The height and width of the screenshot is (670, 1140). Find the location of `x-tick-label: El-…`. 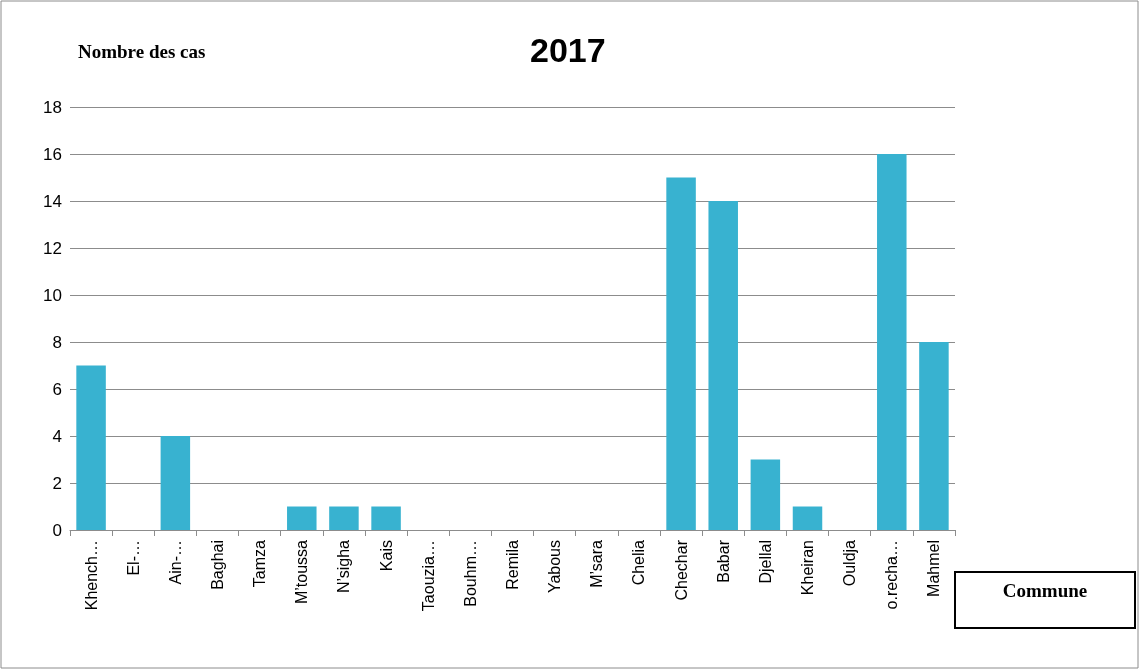

x-tick-label: El-… is located at coordinates (133, 558).